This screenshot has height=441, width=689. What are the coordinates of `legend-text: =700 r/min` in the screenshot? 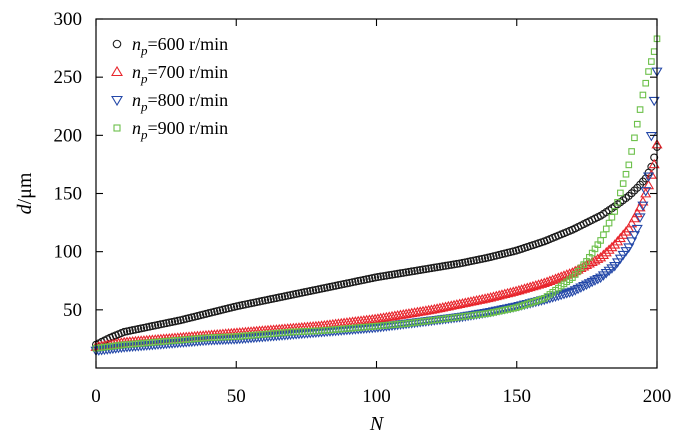 It's located at (188, 72).